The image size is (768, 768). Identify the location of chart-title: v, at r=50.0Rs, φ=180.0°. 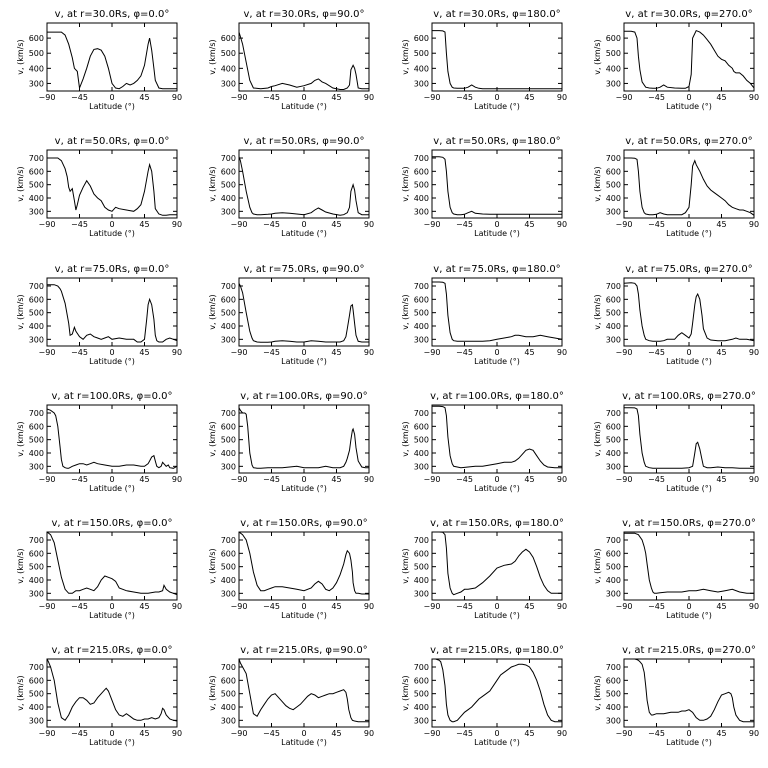
(496, 141).